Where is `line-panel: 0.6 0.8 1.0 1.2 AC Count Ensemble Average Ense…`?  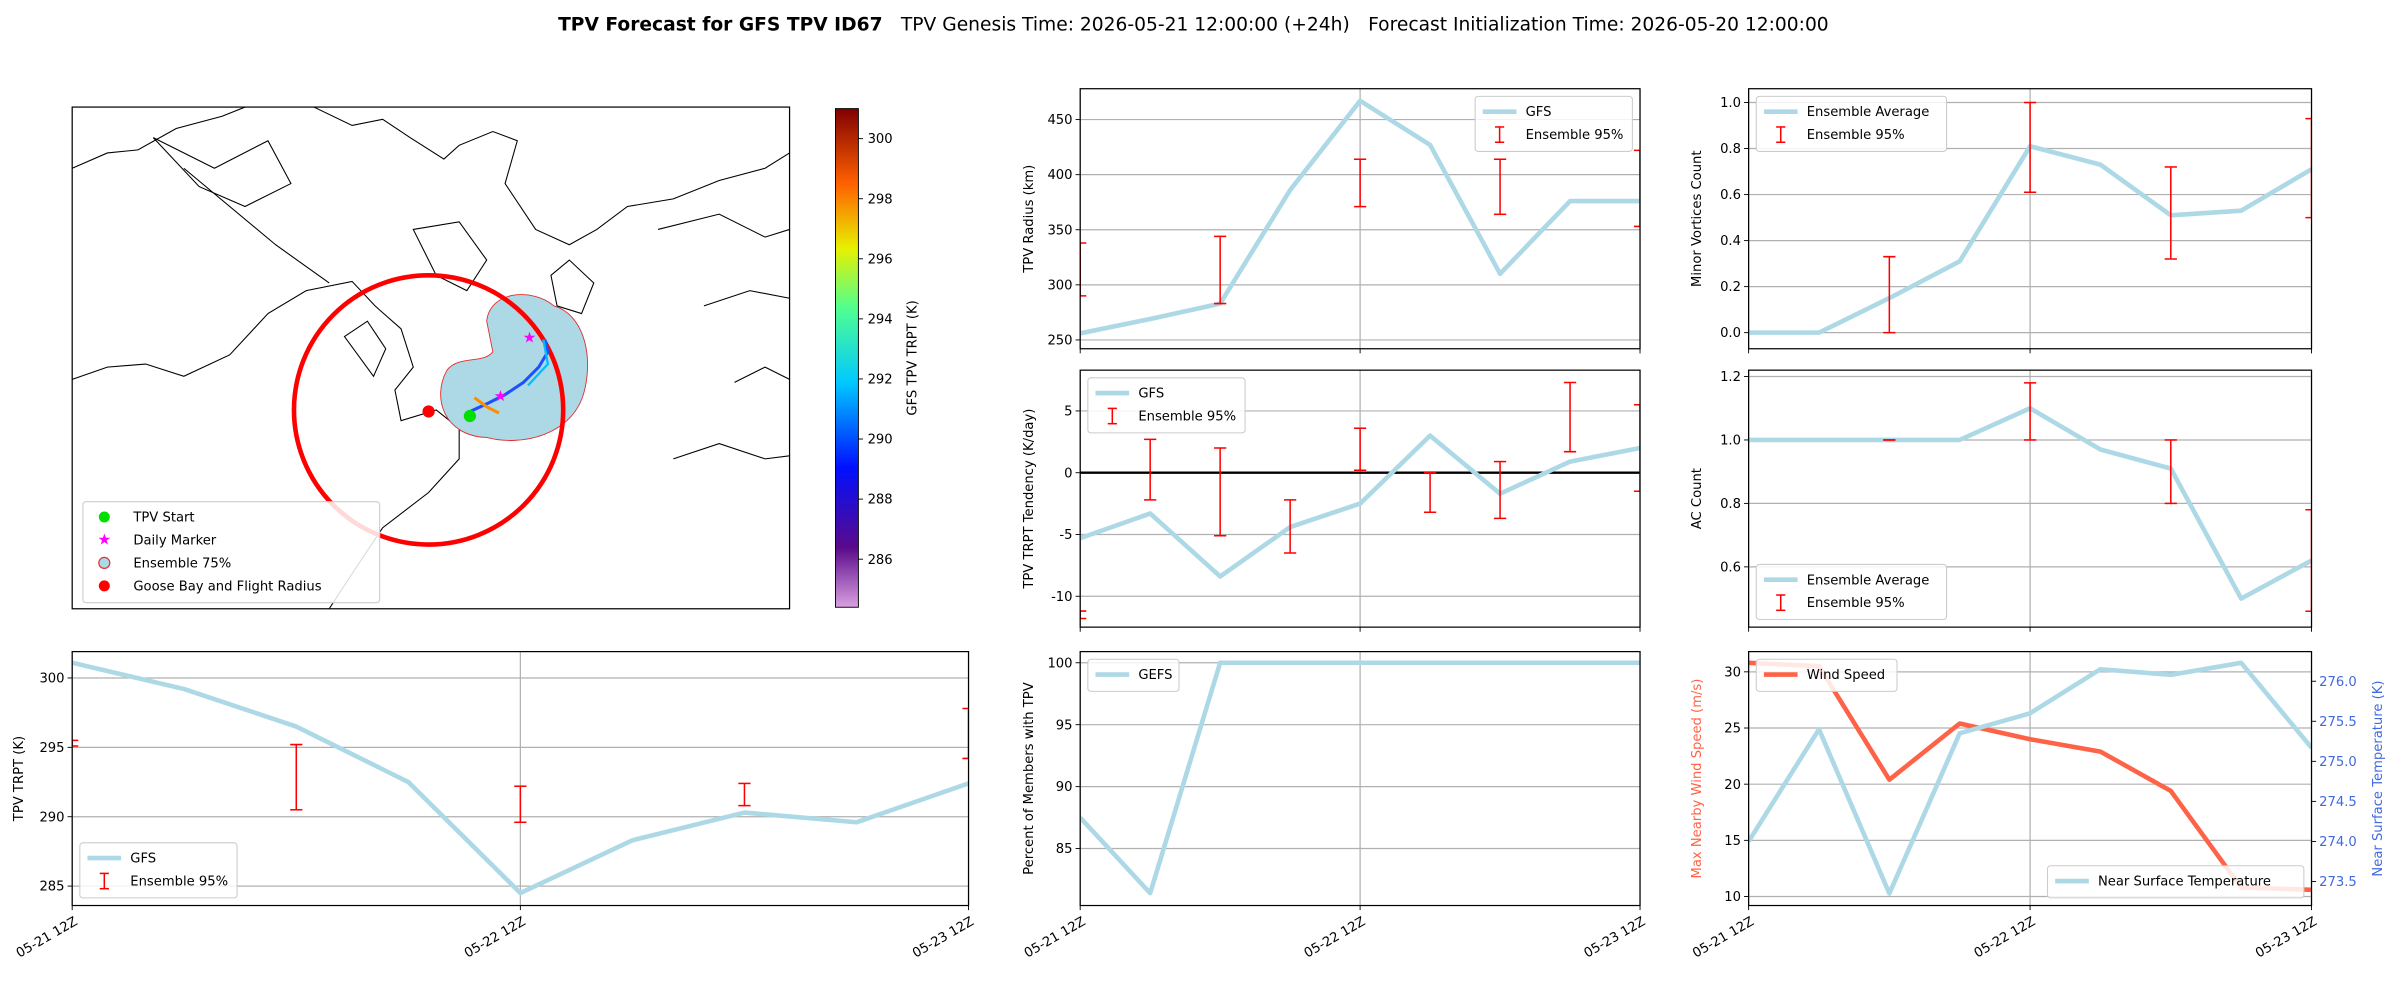
line-panel: 0.6 0.8 1.0 1.2 AC Count Ensemble Average Ense… is located at coordinates (2001, 500).